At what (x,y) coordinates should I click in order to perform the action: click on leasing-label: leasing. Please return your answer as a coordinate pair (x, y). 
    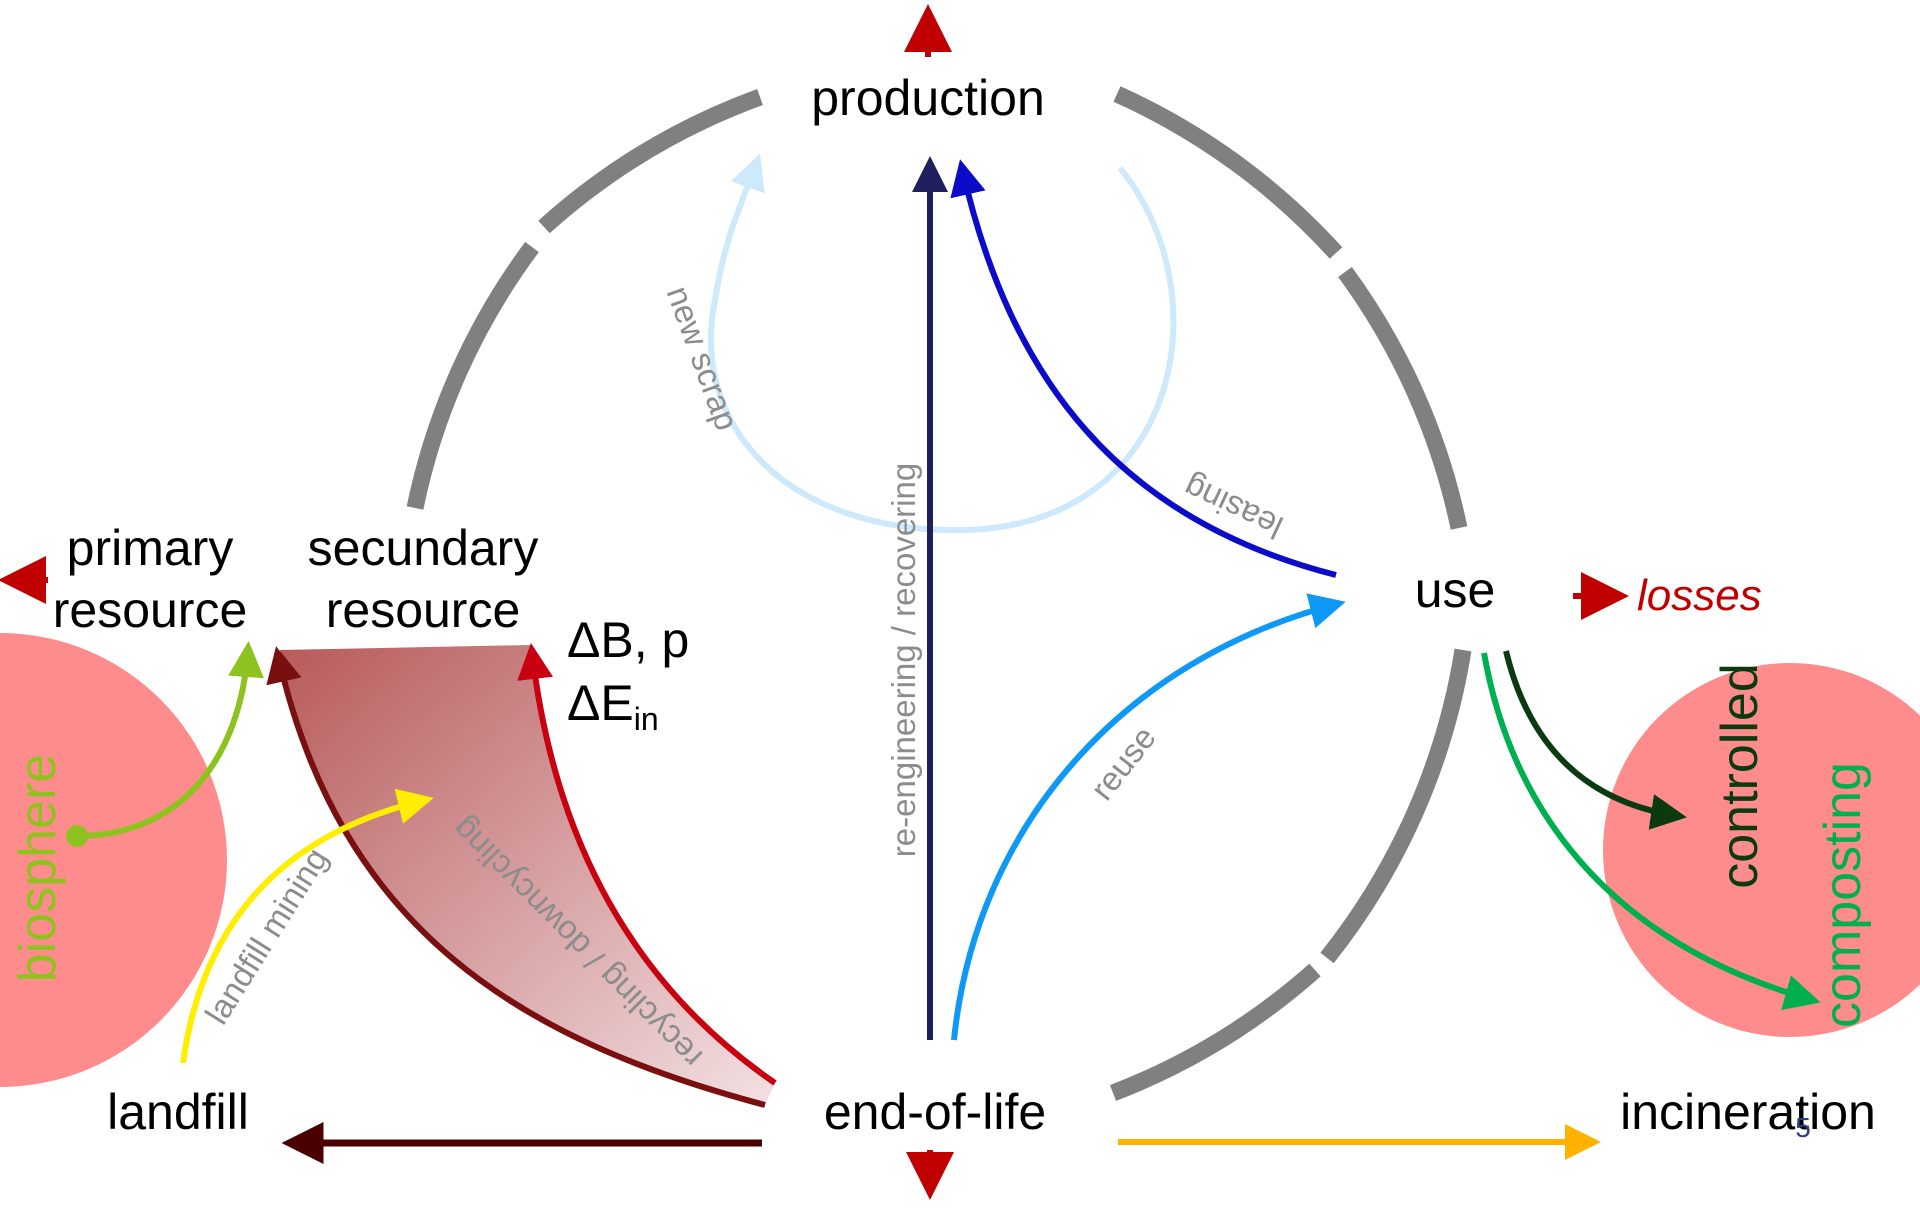
    Looking at the image, I should click on (1233, 508).